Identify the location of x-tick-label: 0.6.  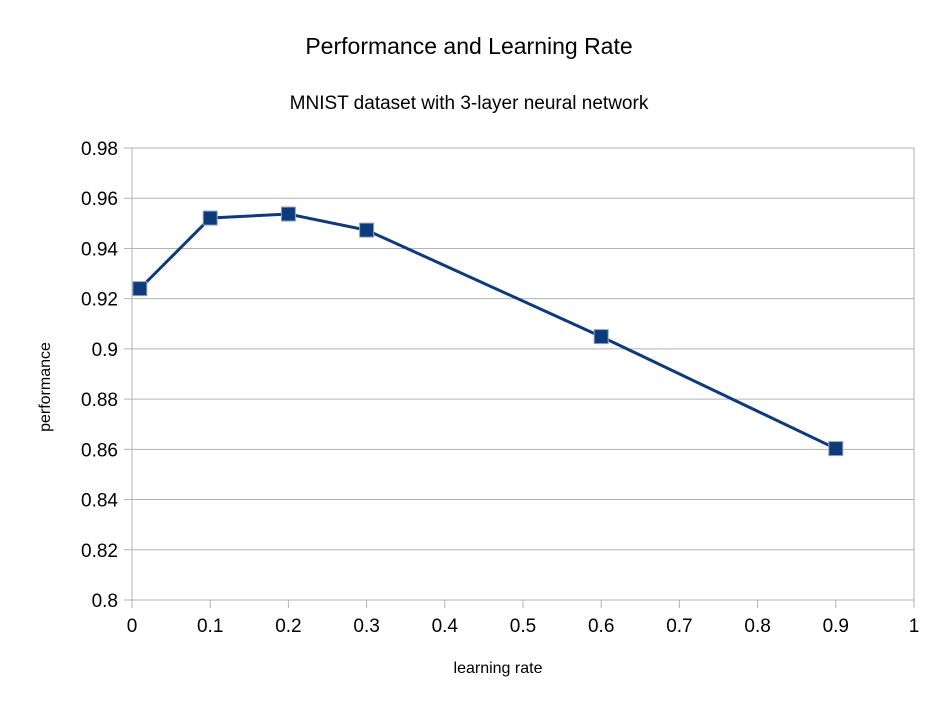
(601, 626).